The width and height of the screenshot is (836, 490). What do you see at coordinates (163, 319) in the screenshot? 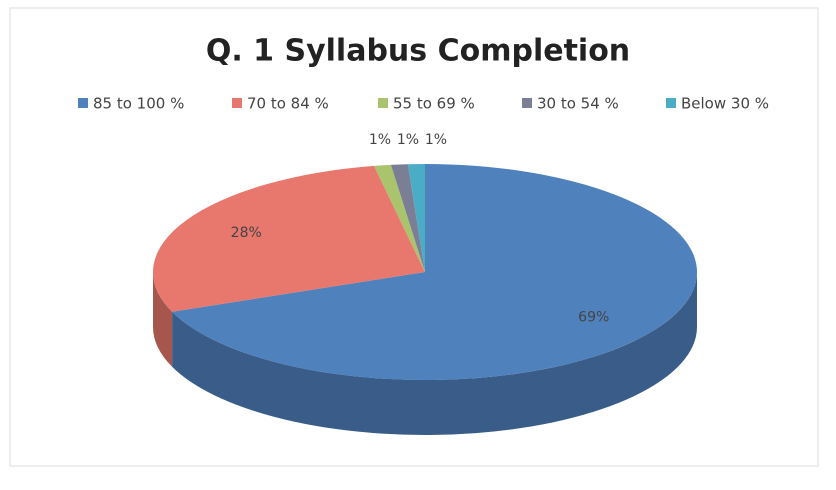
I see `slice-side` at bounding box center [163, 319].